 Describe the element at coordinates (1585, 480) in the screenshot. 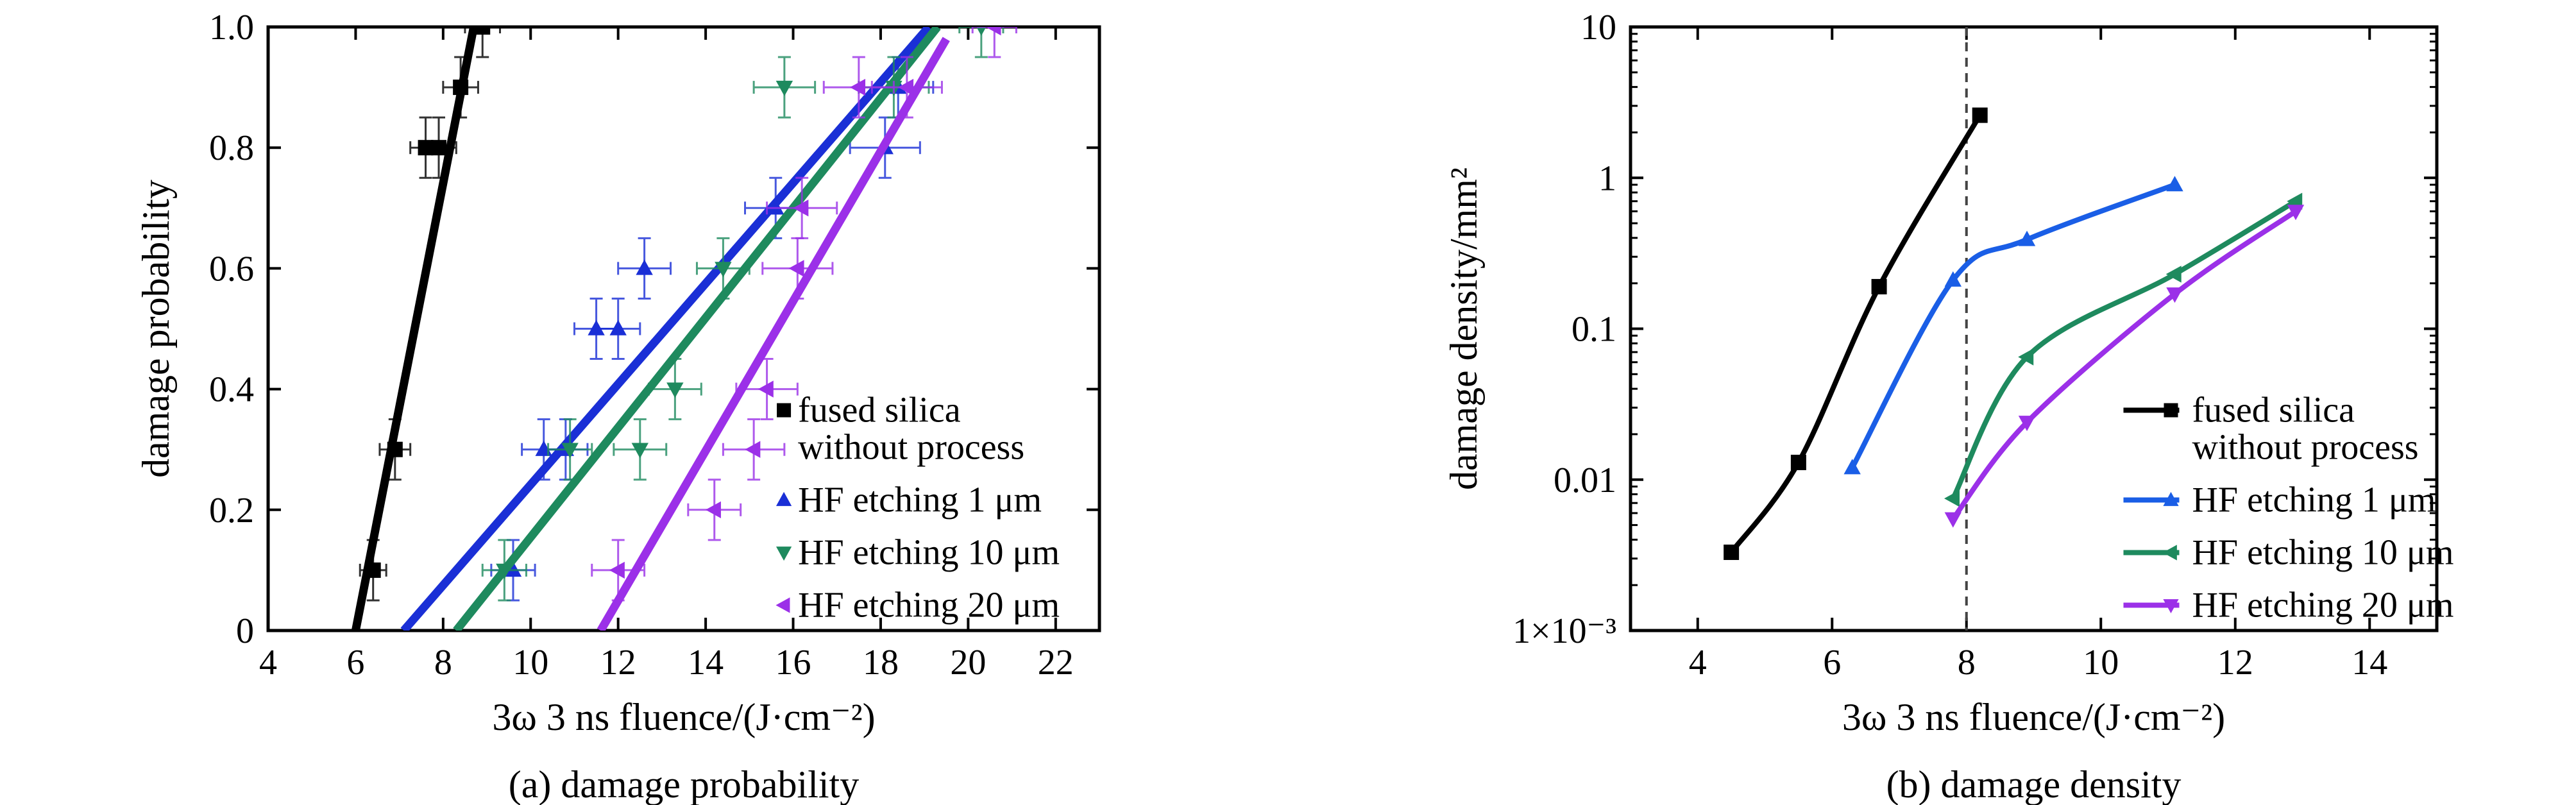

I see `y-tick-label: 0.01` at that location.